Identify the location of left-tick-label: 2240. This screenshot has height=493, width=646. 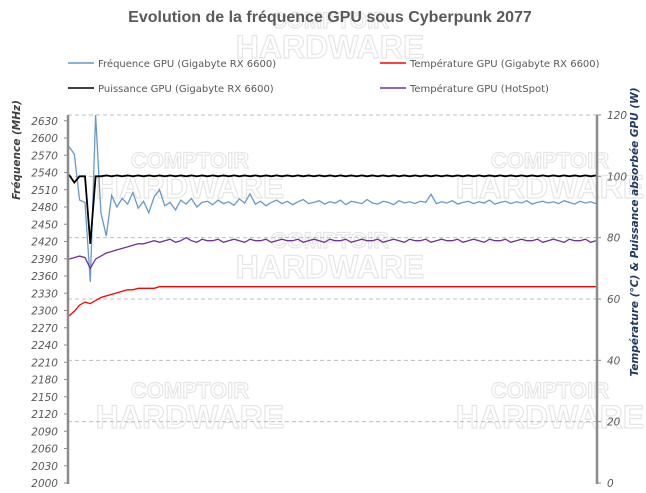
(44, 346).